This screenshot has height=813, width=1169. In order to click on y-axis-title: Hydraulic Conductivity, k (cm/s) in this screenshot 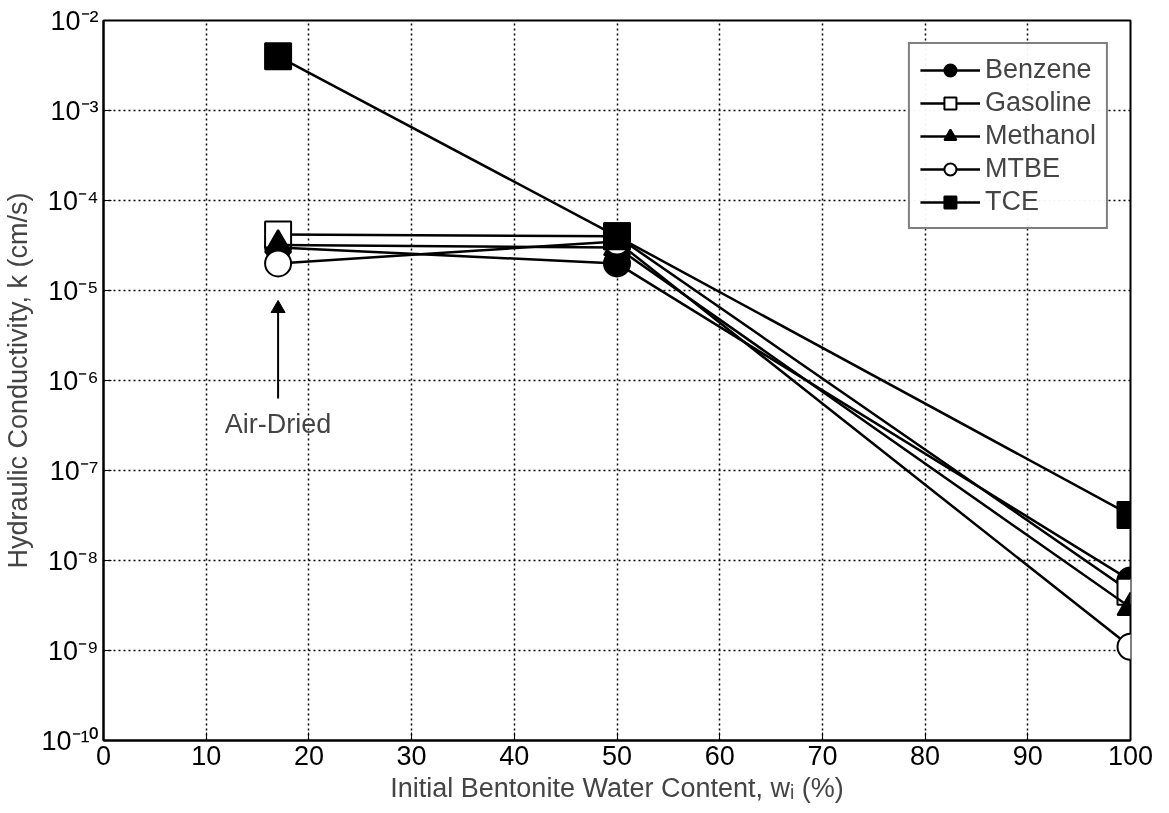, I will do `click(18, 380)`.